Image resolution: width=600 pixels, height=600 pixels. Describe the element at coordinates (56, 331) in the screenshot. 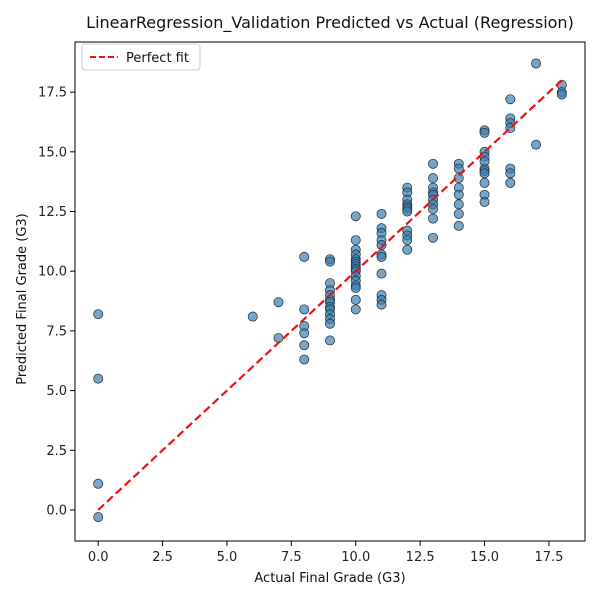

I see `y-tick-label: 7.5` at that location.